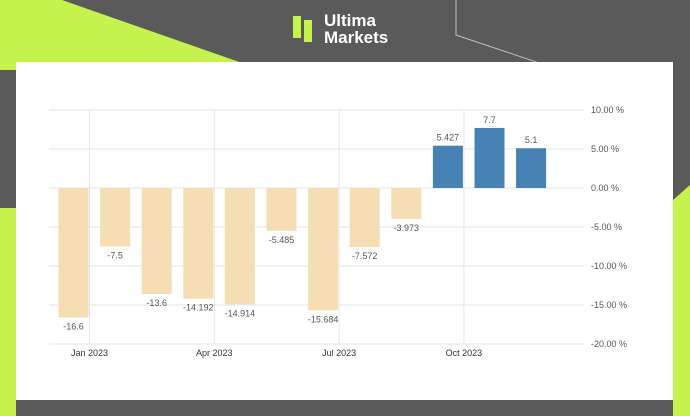  I want to click on logo-text: Ultima Markets, so click(356, 29).